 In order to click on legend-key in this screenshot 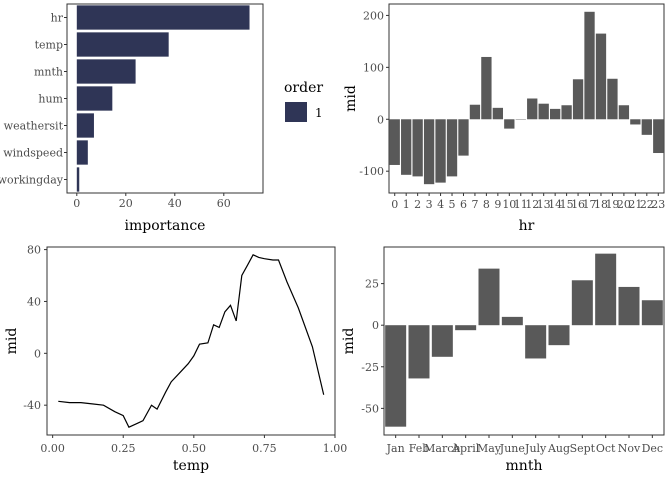, I will do `click(296, 112)`.